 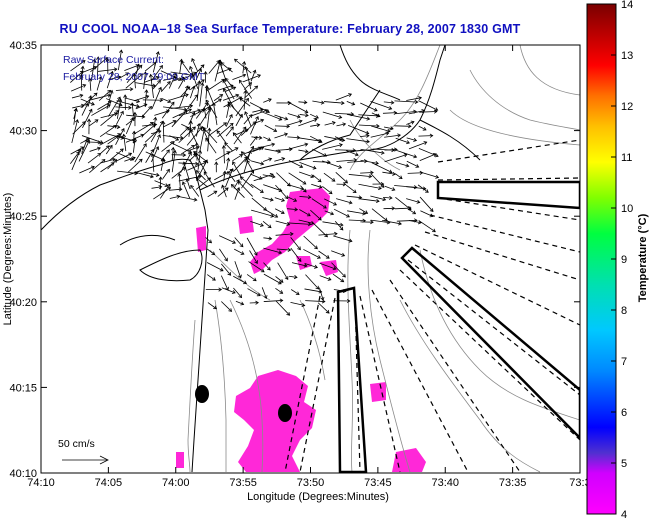 What do you see at coordinates (243, 483) in the screenshot?
I see `x-tick-label: 73:55` at bounding box center [243, 483].